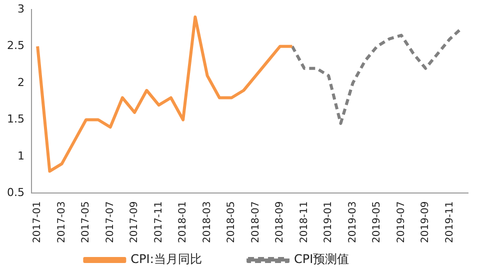  I want to click on x-tick-label: 2019-01, so click(328, 222).